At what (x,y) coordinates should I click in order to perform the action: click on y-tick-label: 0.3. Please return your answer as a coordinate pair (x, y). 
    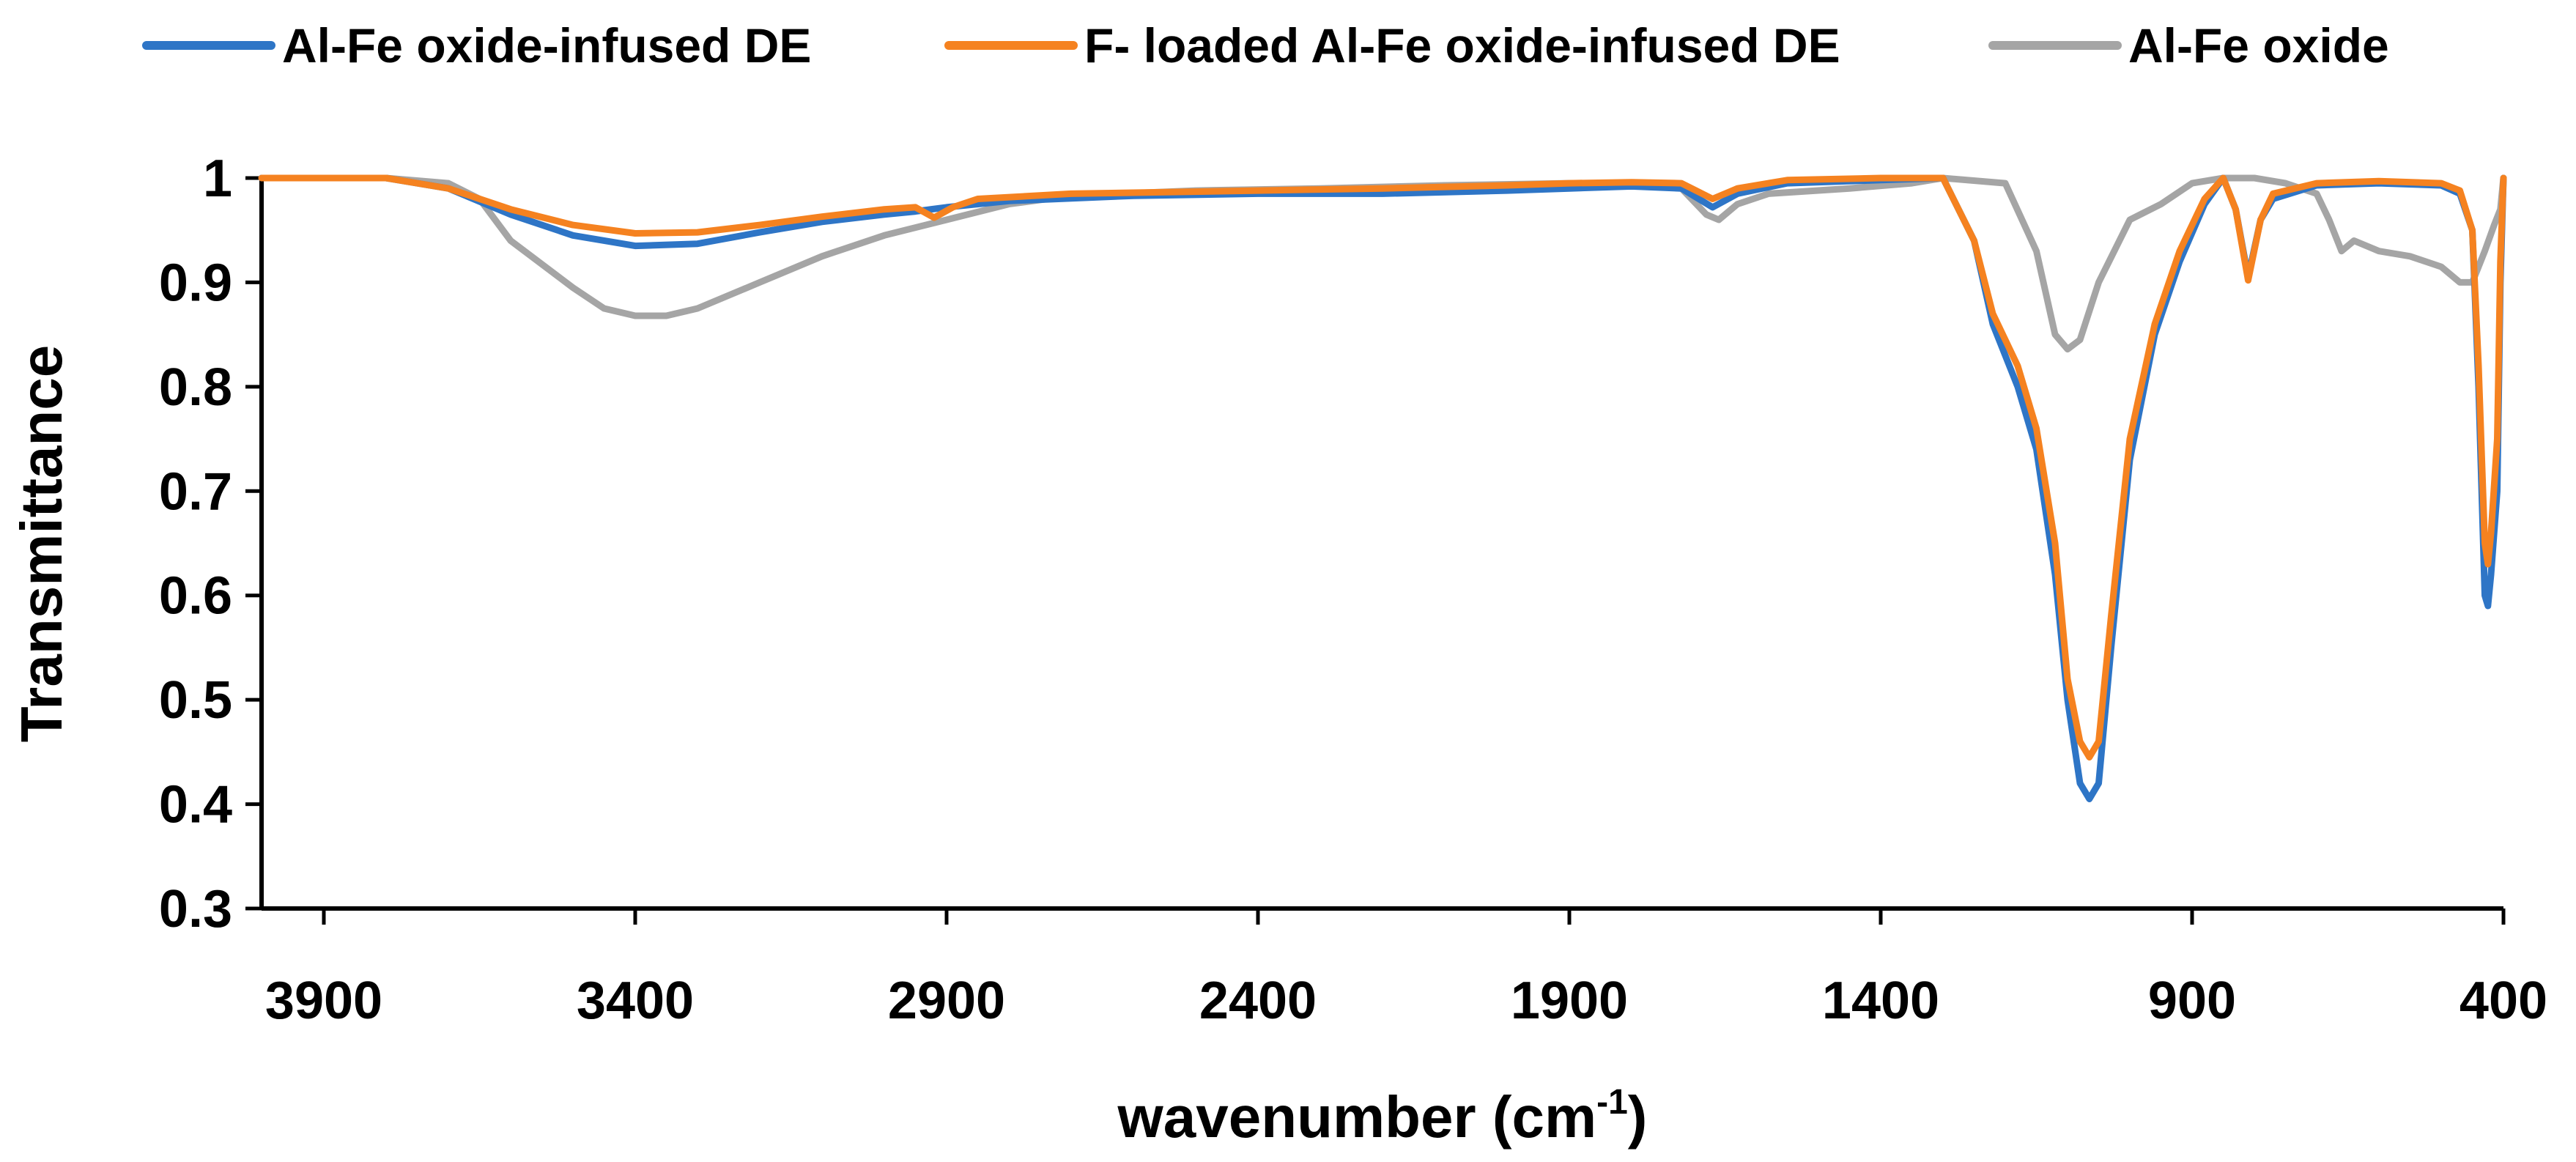
    Looking at the image, I should click on (195, 910).